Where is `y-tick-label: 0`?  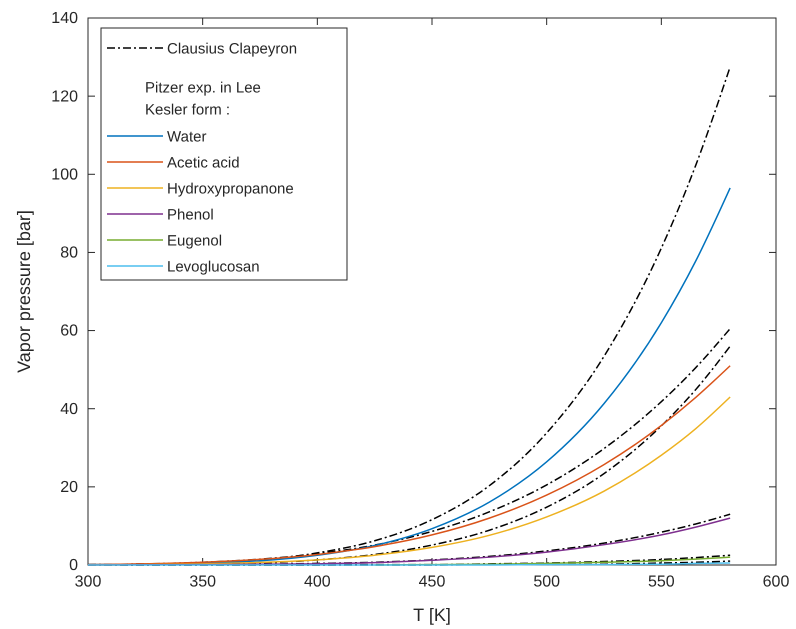 y-tick-label: 0 is located at coordinates (73, 565).